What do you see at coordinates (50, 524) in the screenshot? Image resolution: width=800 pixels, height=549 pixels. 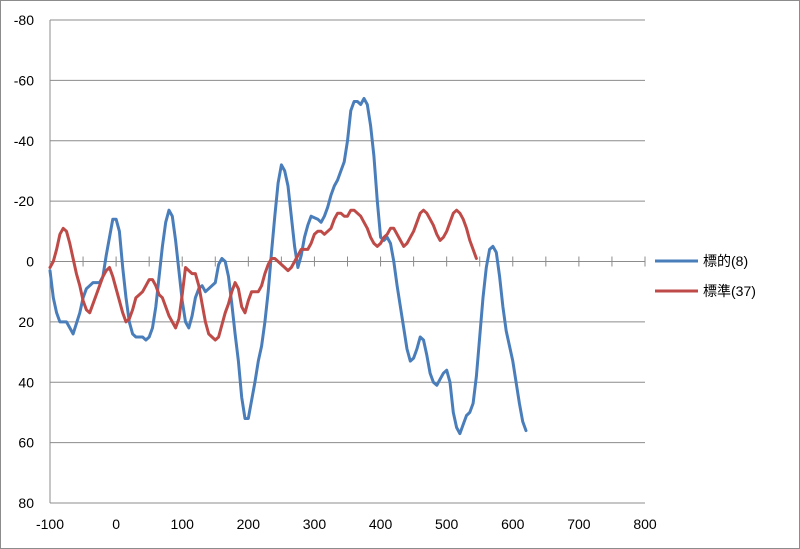 I see `x-tick-label: -100` at bounding box center [50, 524].